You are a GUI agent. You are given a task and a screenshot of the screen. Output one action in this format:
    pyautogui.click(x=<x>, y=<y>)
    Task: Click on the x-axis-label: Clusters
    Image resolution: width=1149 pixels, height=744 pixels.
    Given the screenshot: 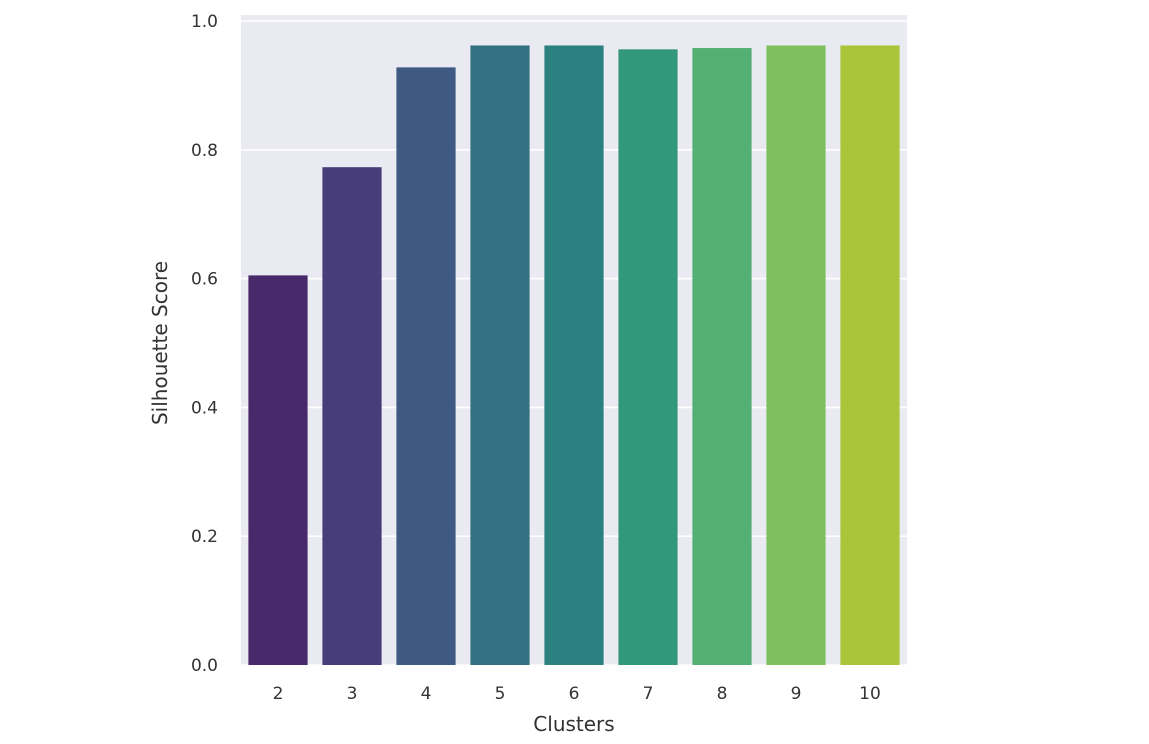 What is the action you would take?
    pyautogui.click(x=573, y=724)
    